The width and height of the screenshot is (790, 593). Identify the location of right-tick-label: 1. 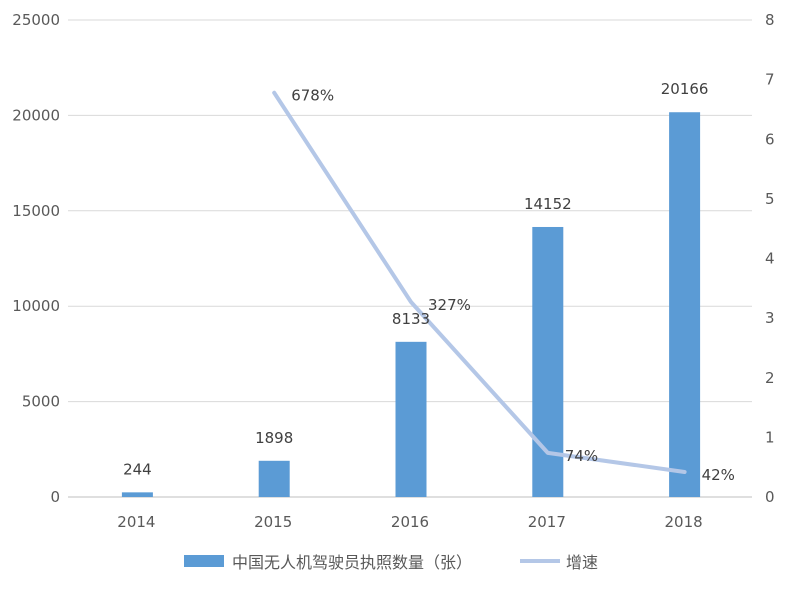
(770, 437).